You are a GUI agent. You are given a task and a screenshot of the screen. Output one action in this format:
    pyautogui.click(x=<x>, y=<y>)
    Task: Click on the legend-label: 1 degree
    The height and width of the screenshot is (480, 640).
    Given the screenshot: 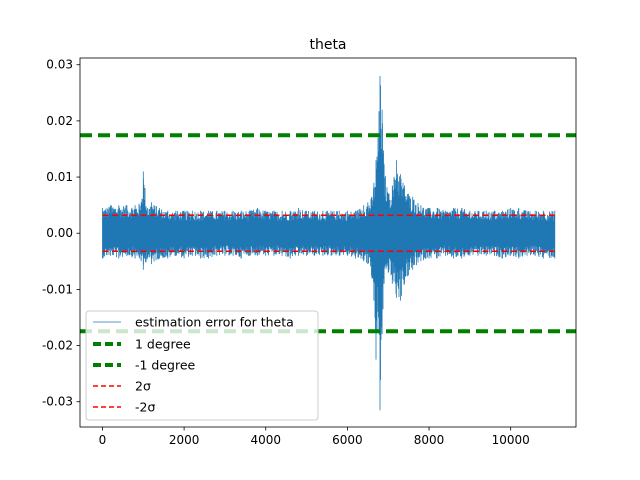 What is the action you would take?
    pyautogui.click(x=163, y=344)
    